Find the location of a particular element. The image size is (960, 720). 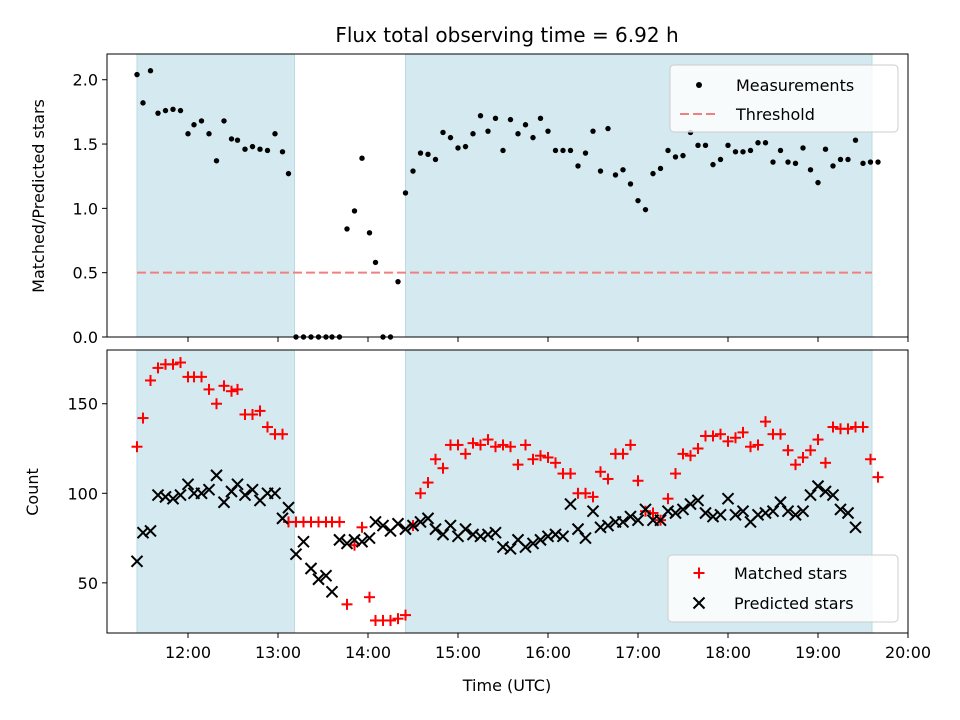

legend-cross is located at coordinates (699, 603).